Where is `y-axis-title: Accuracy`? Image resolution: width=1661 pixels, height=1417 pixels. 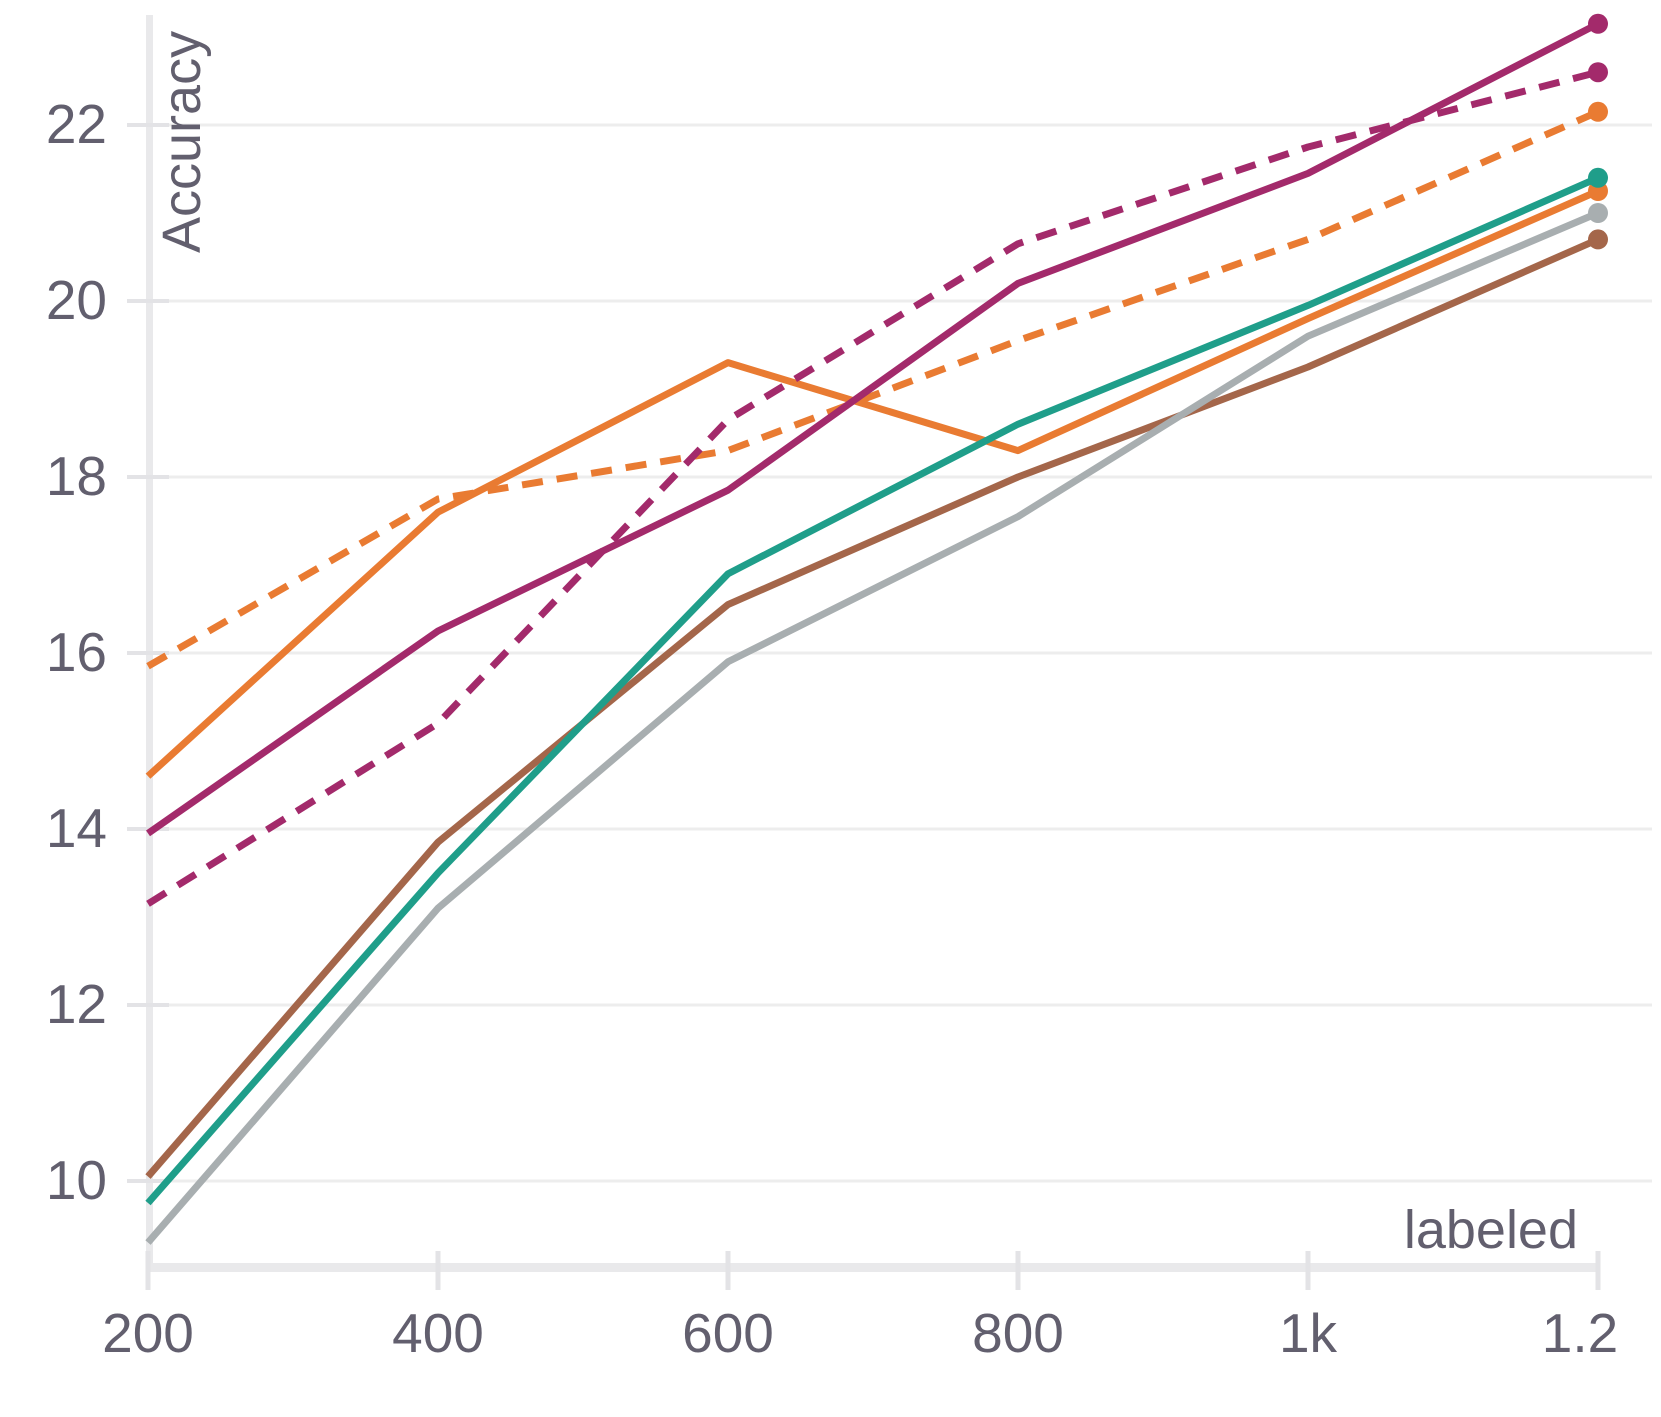 y-axis-title: Accuracy is located at coordinates (182, 142).